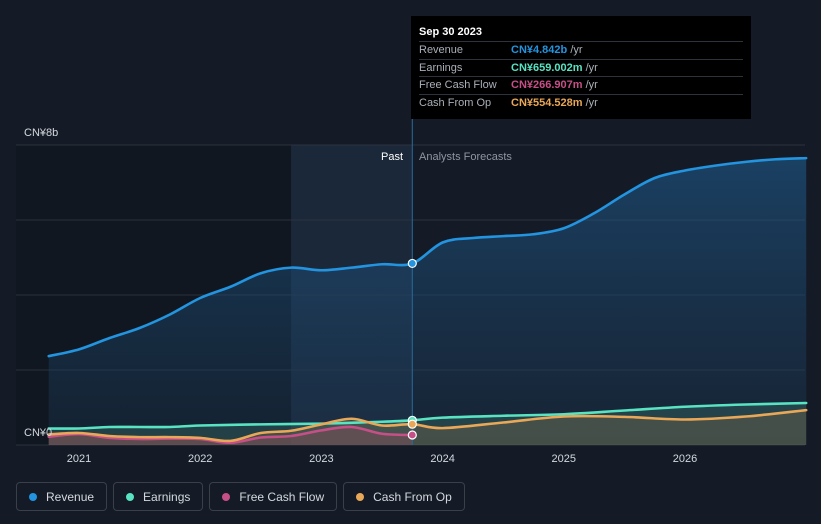 This screenshot has width=821, height=524. Describe the element at coordinates (38, 433) in the screenshot. I see `y-axis-bottom-label: CN¥0` at that location.